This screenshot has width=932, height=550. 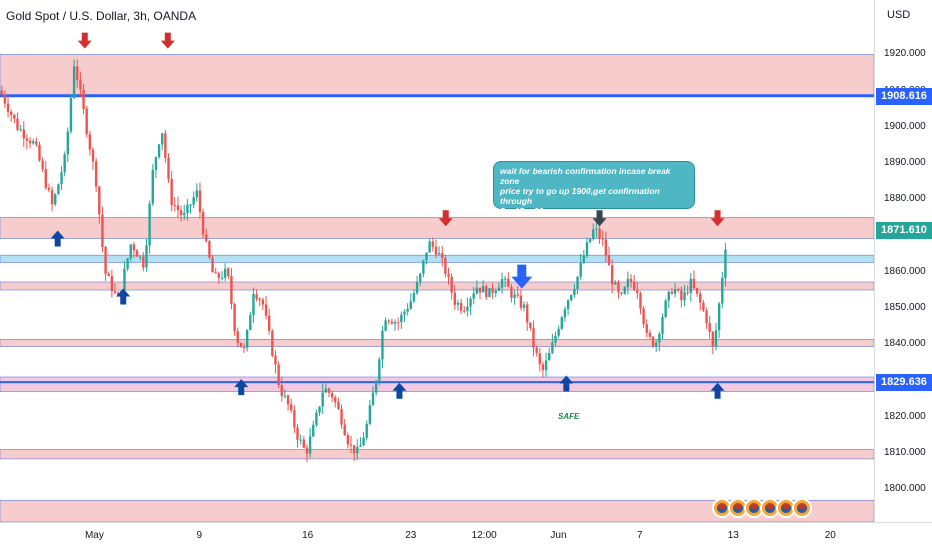 I want to click on y-tick-label: 1800.000, so click(x=905, y=489).